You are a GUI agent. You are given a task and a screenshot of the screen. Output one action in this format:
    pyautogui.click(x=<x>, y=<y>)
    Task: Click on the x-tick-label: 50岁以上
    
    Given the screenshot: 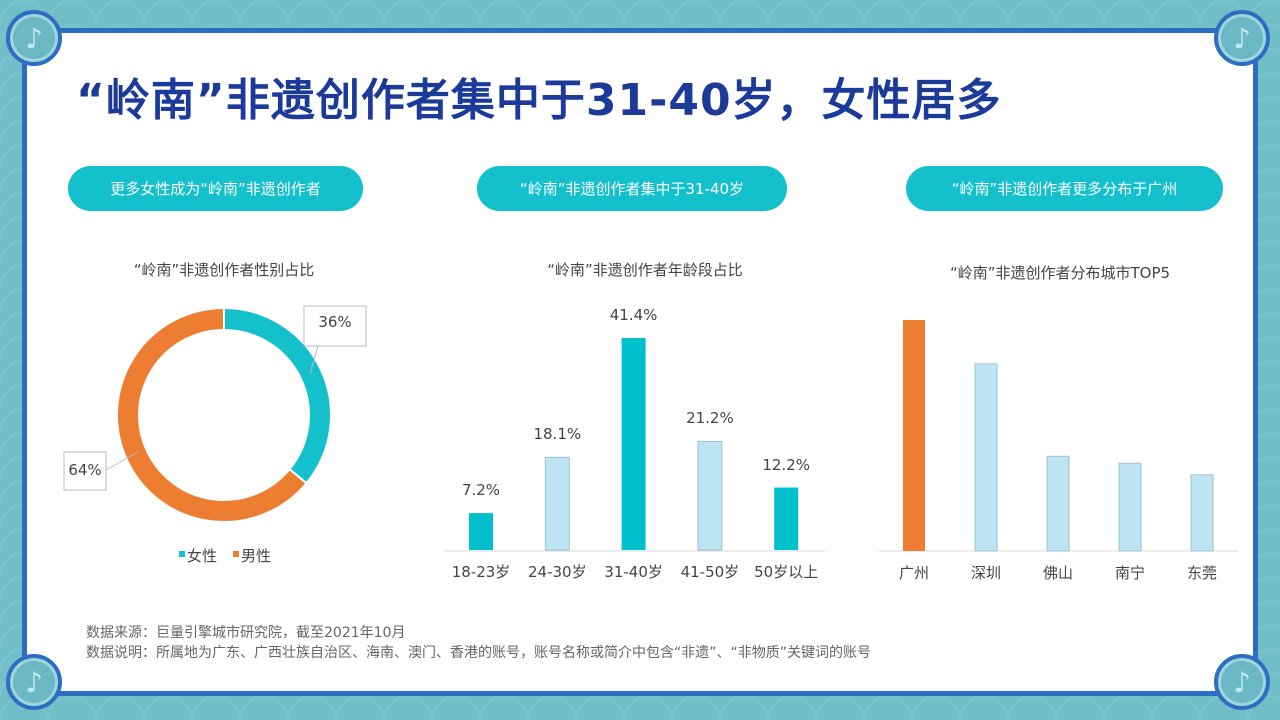 What is the action you would take?
    pyautogui.click(x=786, y=572)
    